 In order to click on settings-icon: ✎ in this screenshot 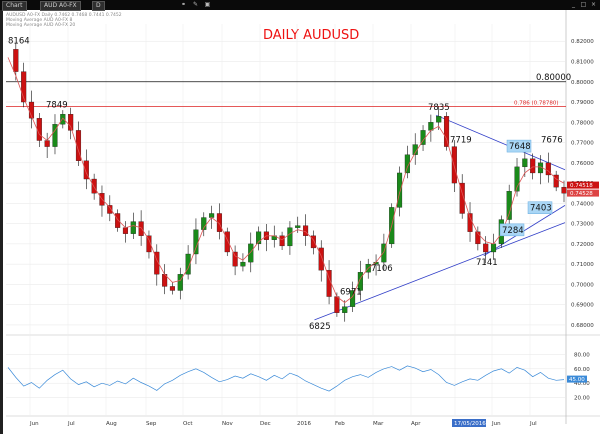, I will do `click(195, 4)`.